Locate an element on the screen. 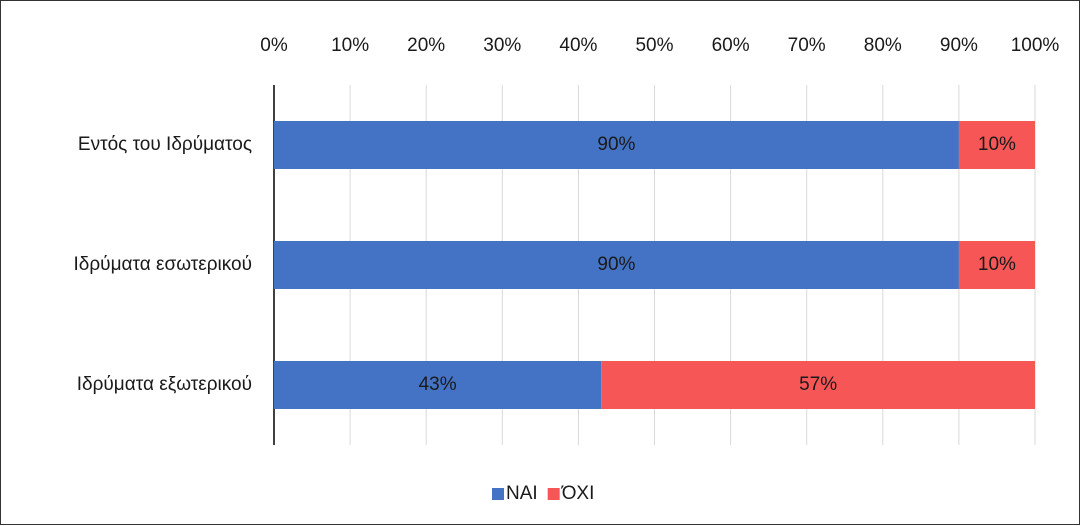  x-tick-label: 60% is located at coordinates (731, 45).